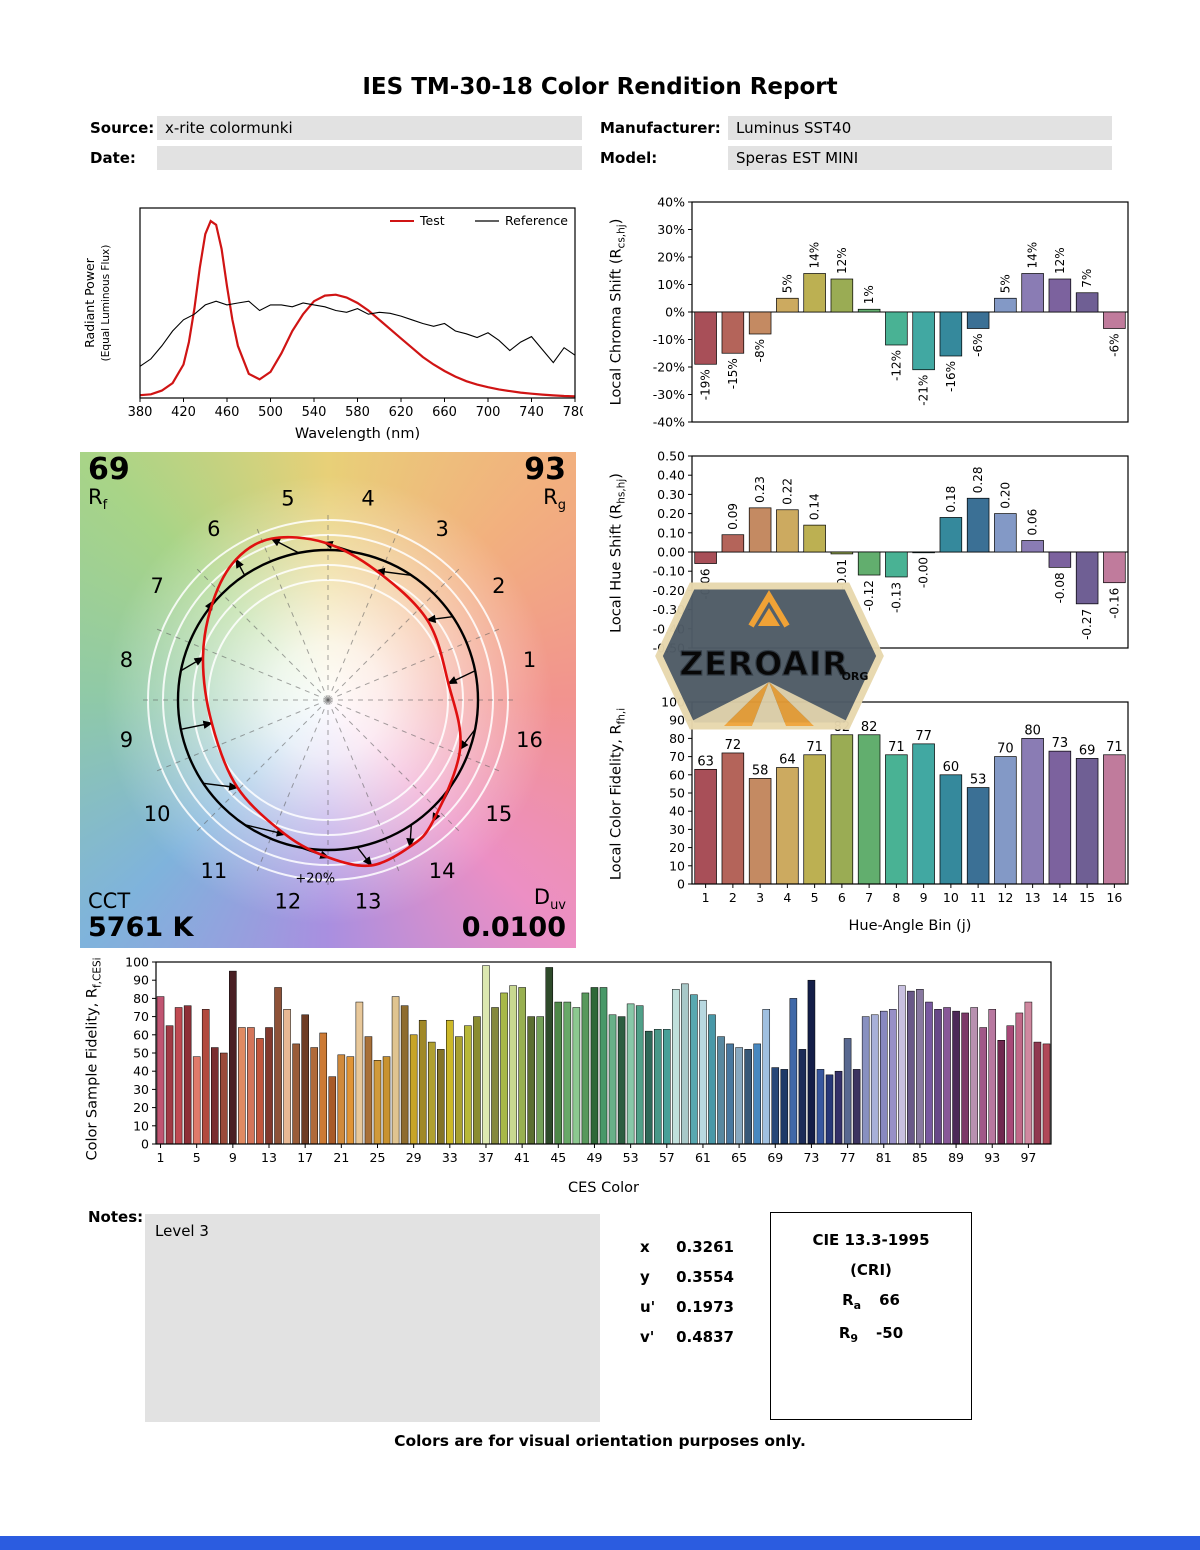  Describe the element at coordinates (1028, 1157) in the screenshot. I see `svg-text: 97` at that location.